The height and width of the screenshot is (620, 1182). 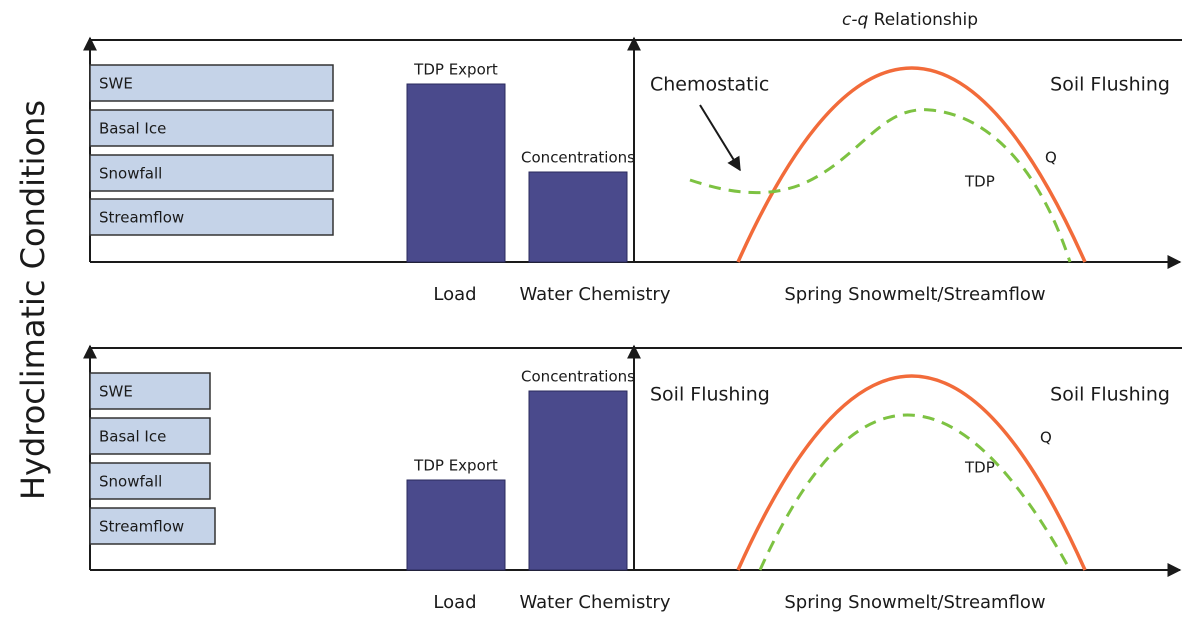 I want to click on cq-title-rest: Relationship, so click(x=926, y=20).